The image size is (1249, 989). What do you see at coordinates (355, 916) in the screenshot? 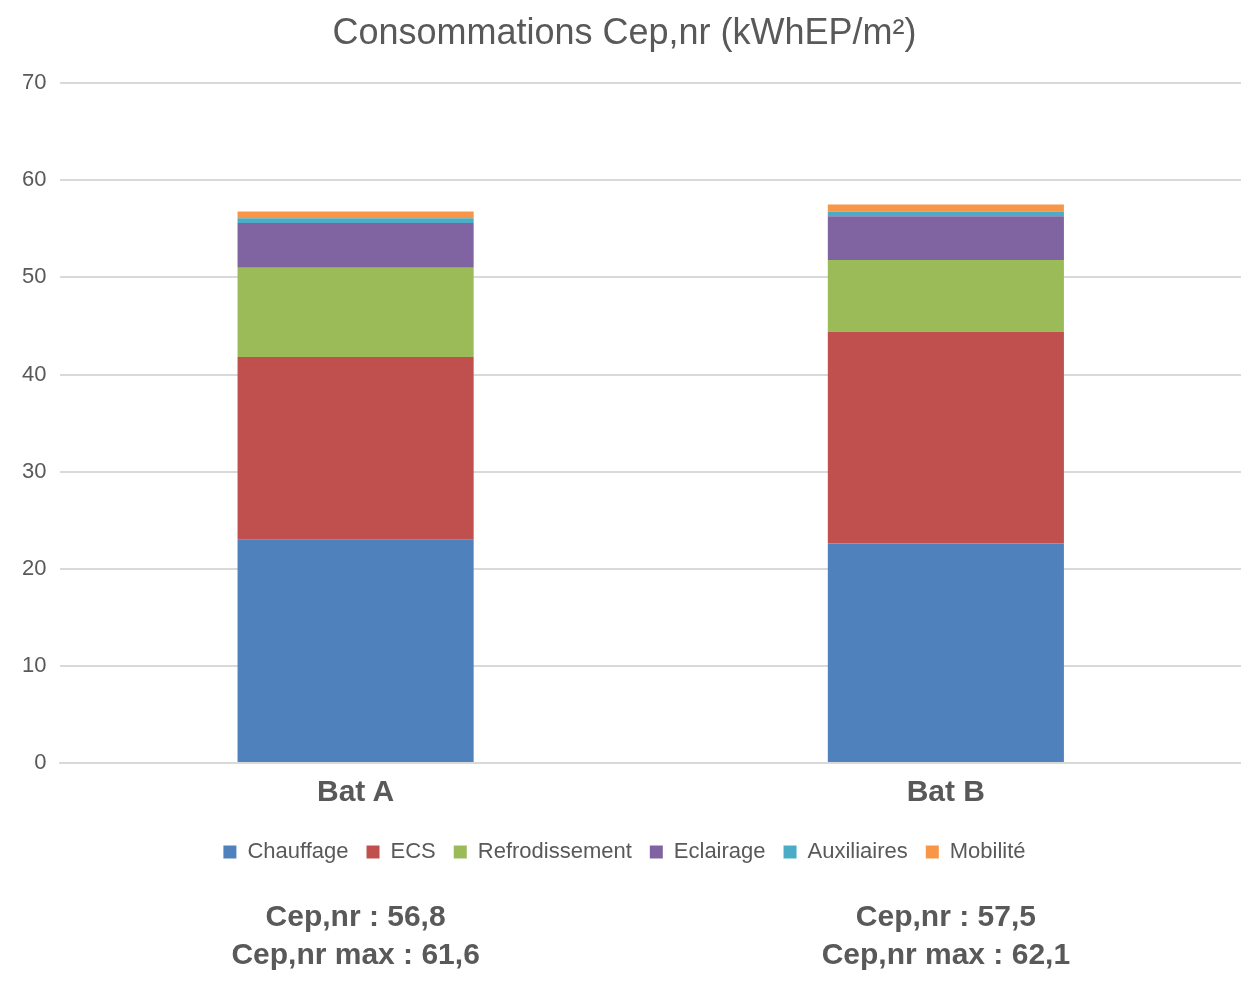
I see `text: Cep,nr : 56,8` at bounding box center [355, 916].